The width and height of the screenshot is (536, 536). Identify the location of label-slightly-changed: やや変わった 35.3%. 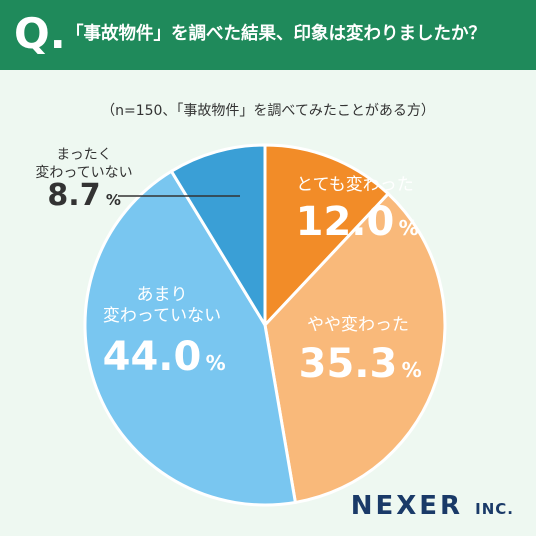
(360, 351).